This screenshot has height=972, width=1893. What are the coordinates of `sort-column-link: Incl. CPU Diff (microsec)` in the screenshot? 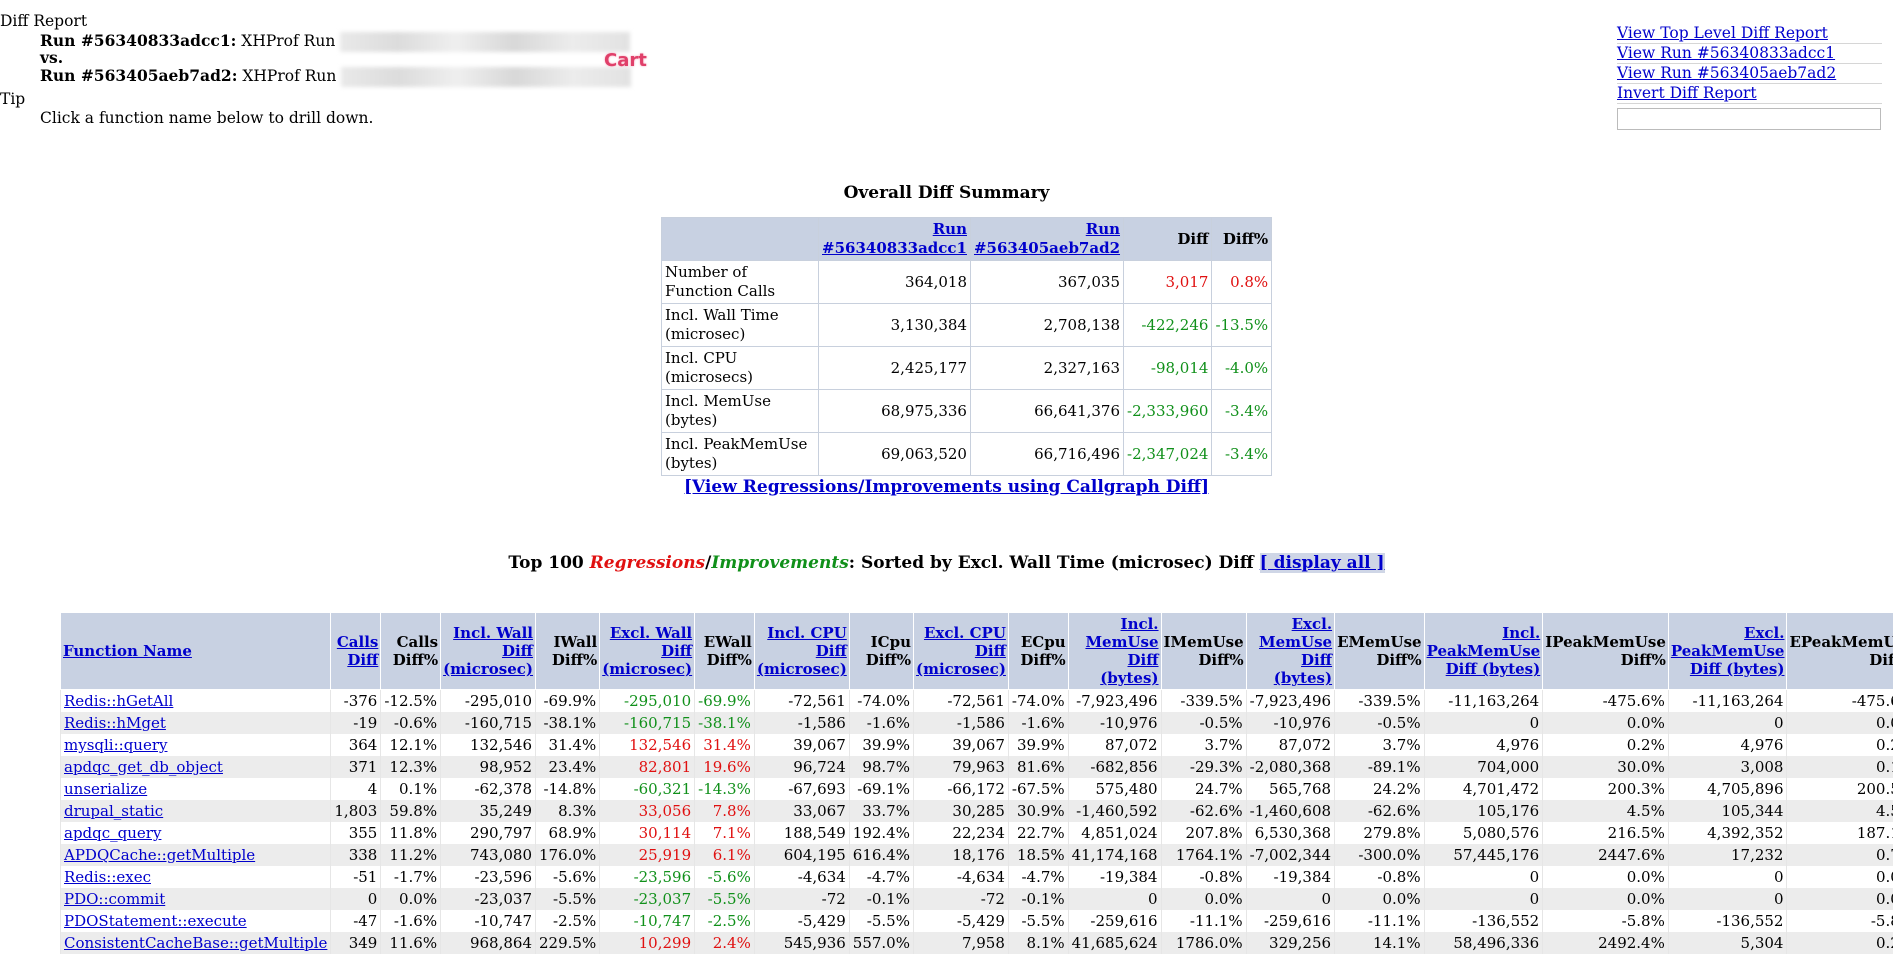 It's located at (801, 651).